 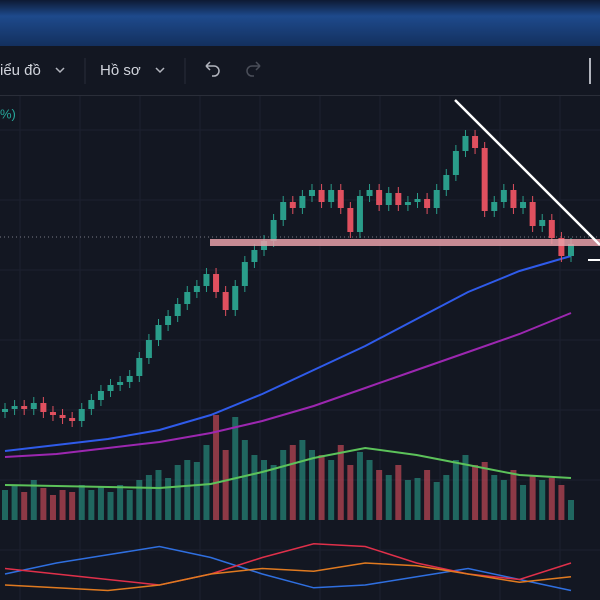 I want to click on legend-fragment: %), so click(x=8, y=113).